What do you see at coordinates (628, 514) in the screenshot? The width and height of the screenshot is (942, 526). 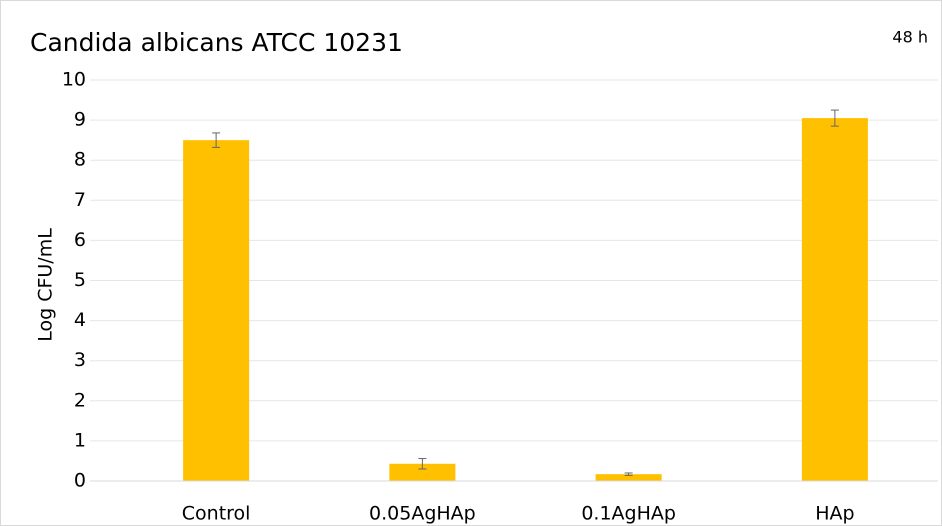 I see `x-tick-label: 0.1AgHAp` at bounding box center [628, 514].